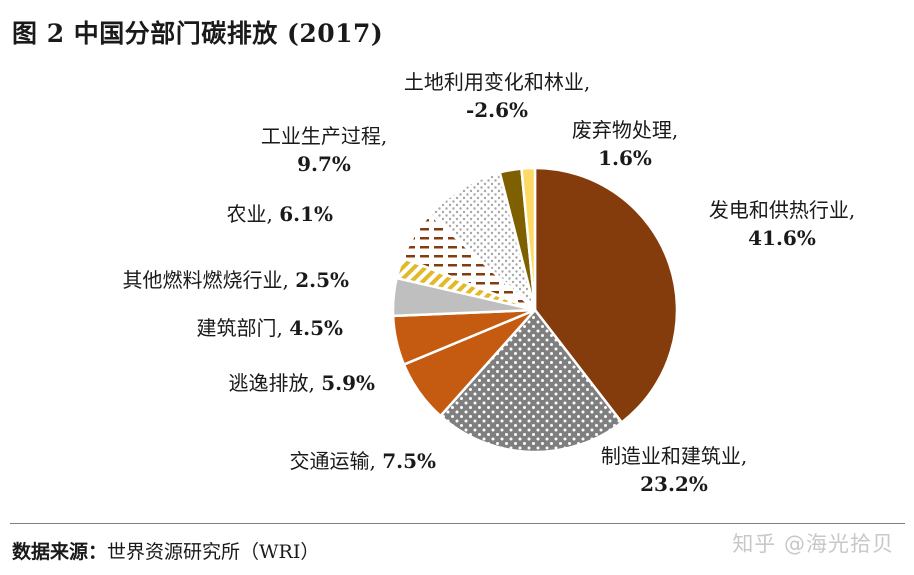 This screenshot has height=575, width=914. I want to click on data-label-name: 交通运输,, so click(332, 461).